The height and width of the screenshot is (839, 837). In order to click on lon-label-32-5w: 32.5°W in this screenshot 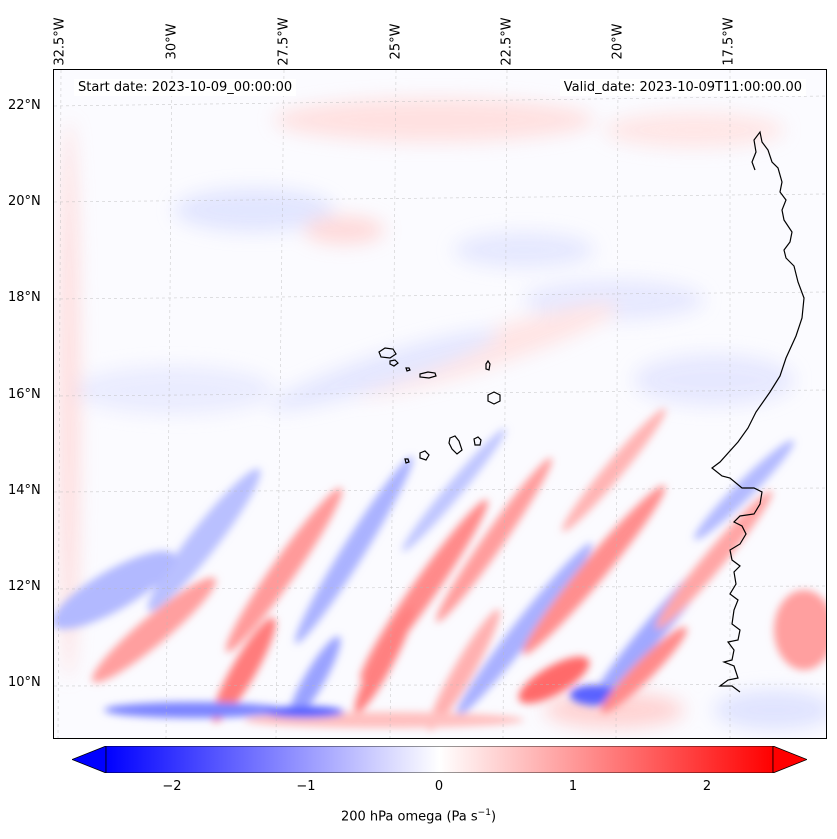, I will do `click(60, 41)`.